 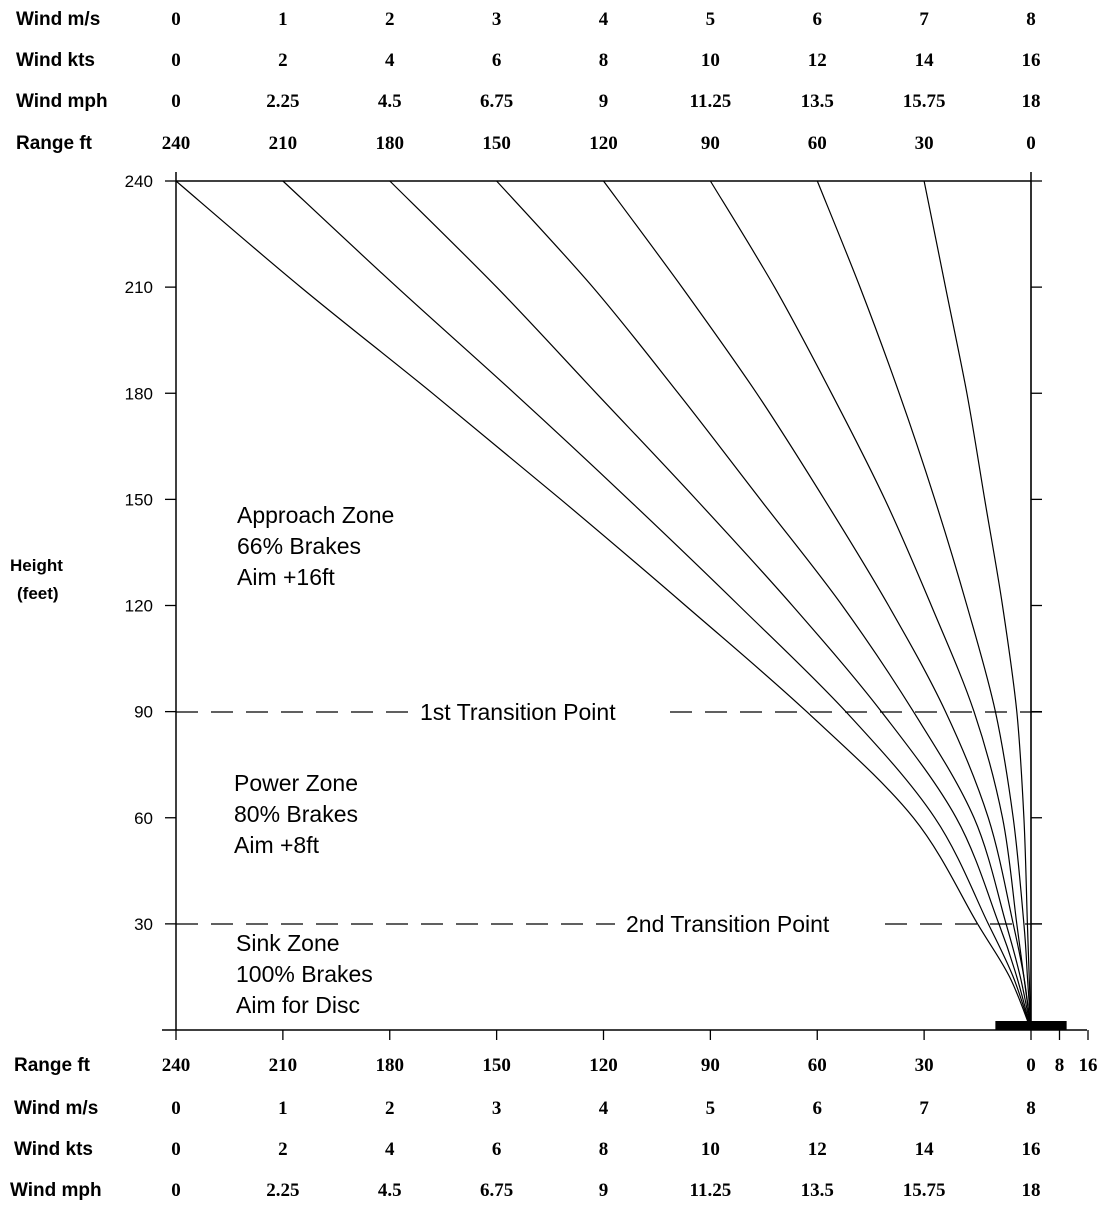 I want to click on top-row-wind-mph: Wind mph 0 2.25 4.5 6.75 9 11.25 13.5 15.75 18, so click(x=528, y=101).